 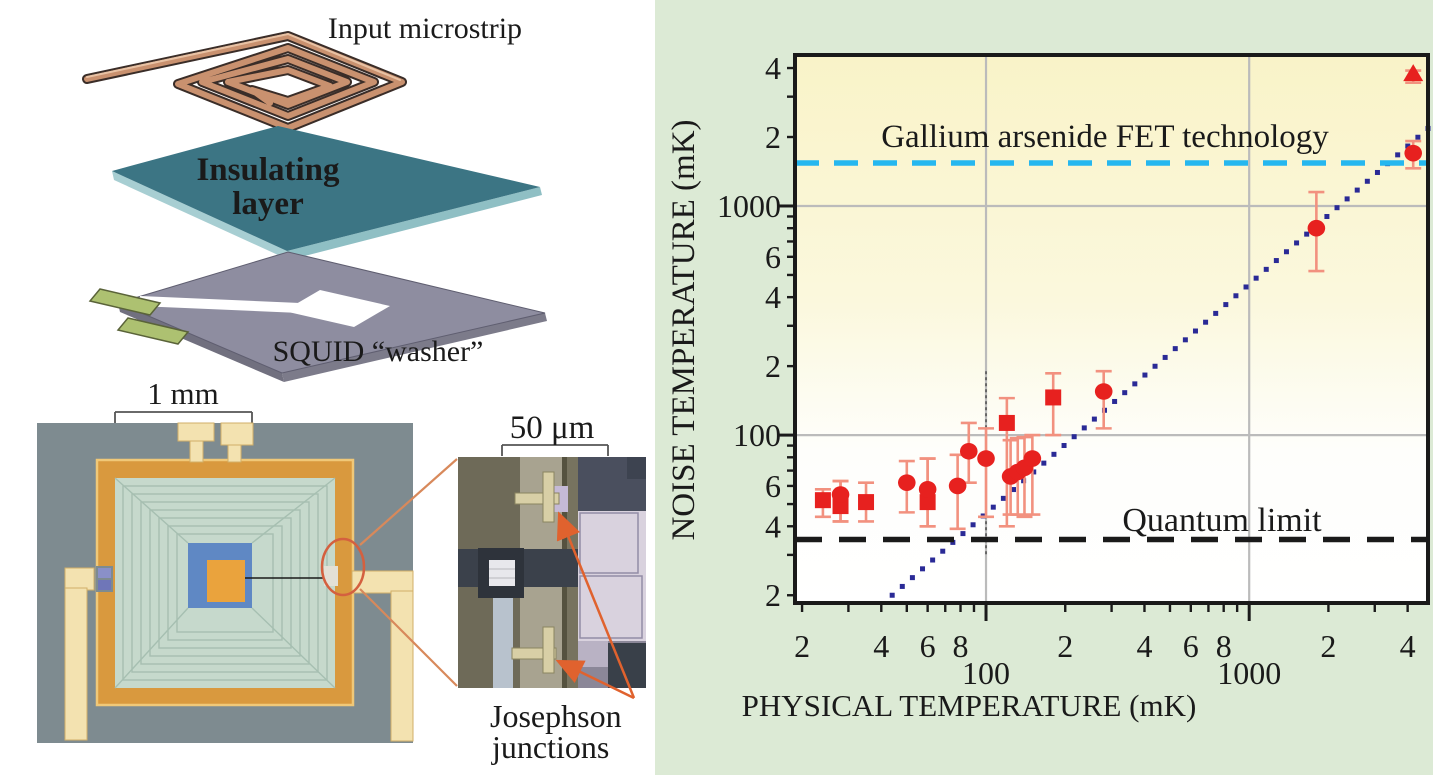 I want to click on insulating-layer-label-line2: layer, so click(x=267, y=204).